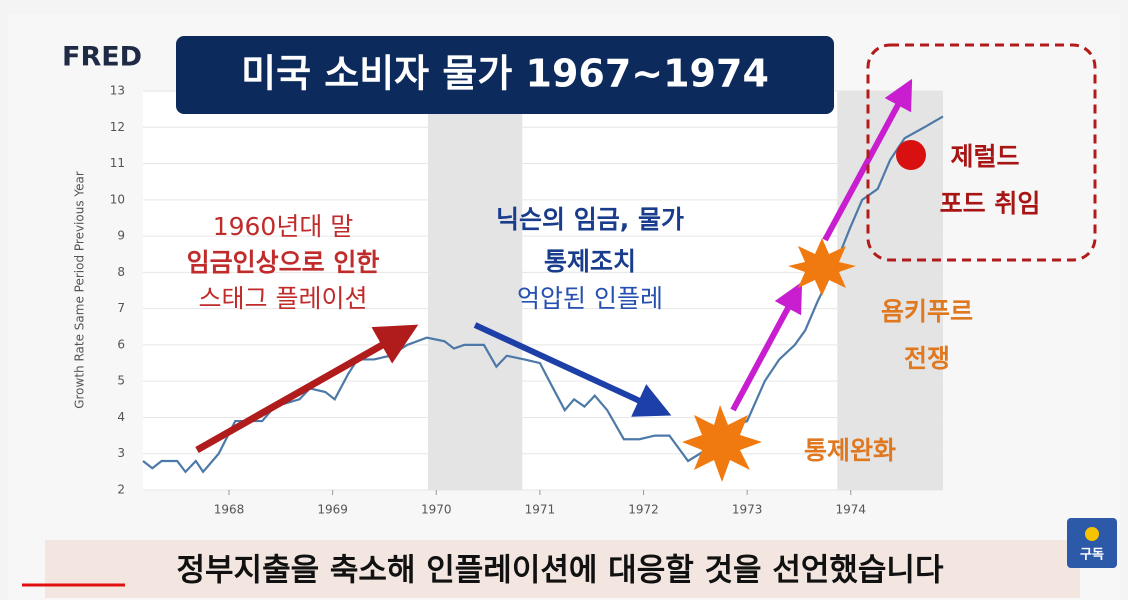  What do you see at coordinates (117, 163) in the screenshot?
I see `y-tick-label: 11` at bounding box center [117, 163].